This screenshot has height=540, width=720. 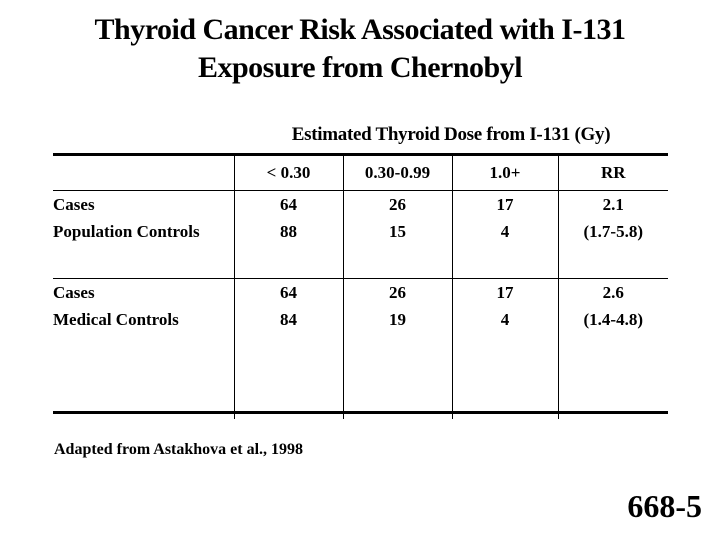 I want to click on table-cell: 64 88, so click(x=288, y=234).